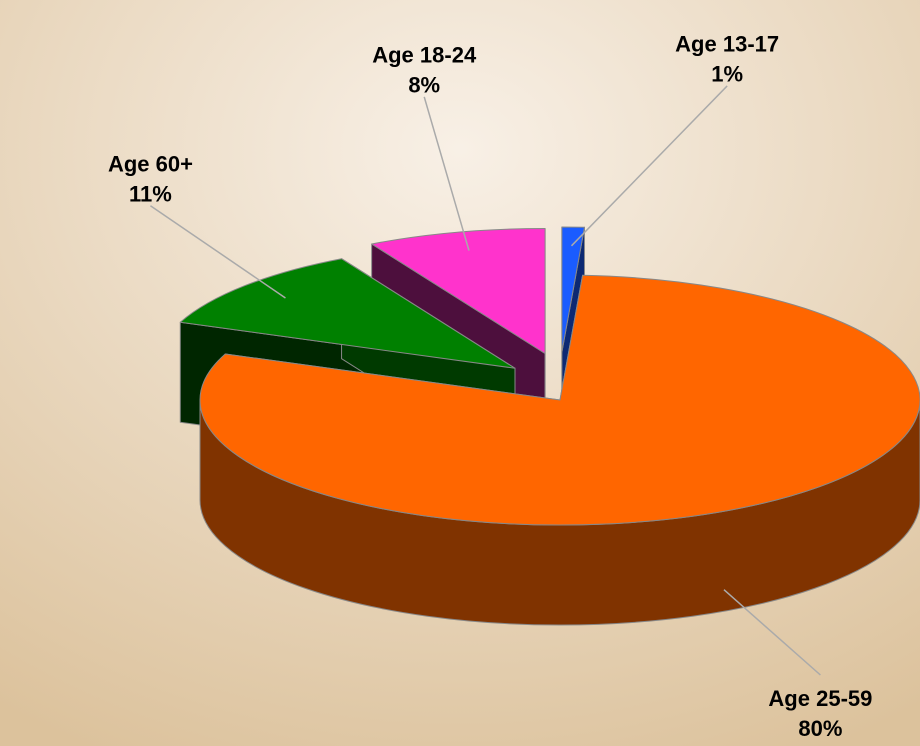 The image size is (920, 746). What do you see at coordinates (727, 44) in the screenshot?
I see `slice-label: Age 13-17` at bounding box center [727, 44].